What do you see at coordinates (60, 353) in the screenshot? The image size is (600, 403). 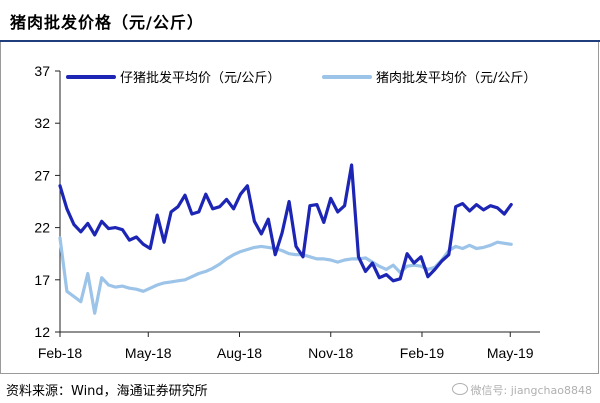 I see `x-tick-label: Feb-18` at bounding box center [60, 353].